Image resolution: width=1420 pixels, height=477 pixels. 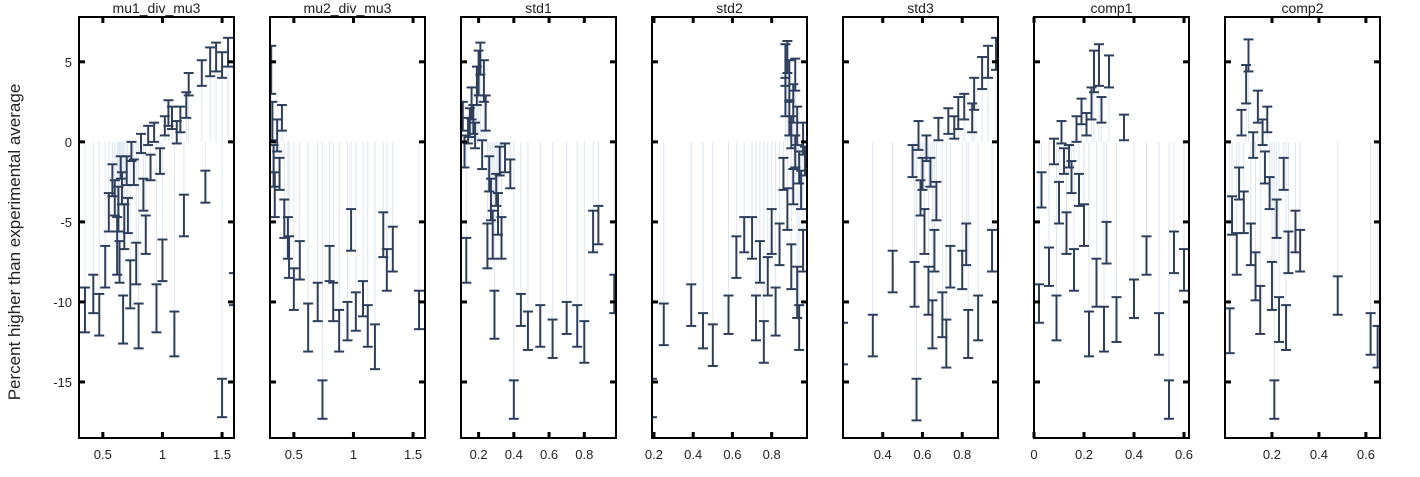 What do you see at coordinates (922, 454) in the screenshot?
I see `x-tick-label: 0.6` at bounding box center [922, 454].